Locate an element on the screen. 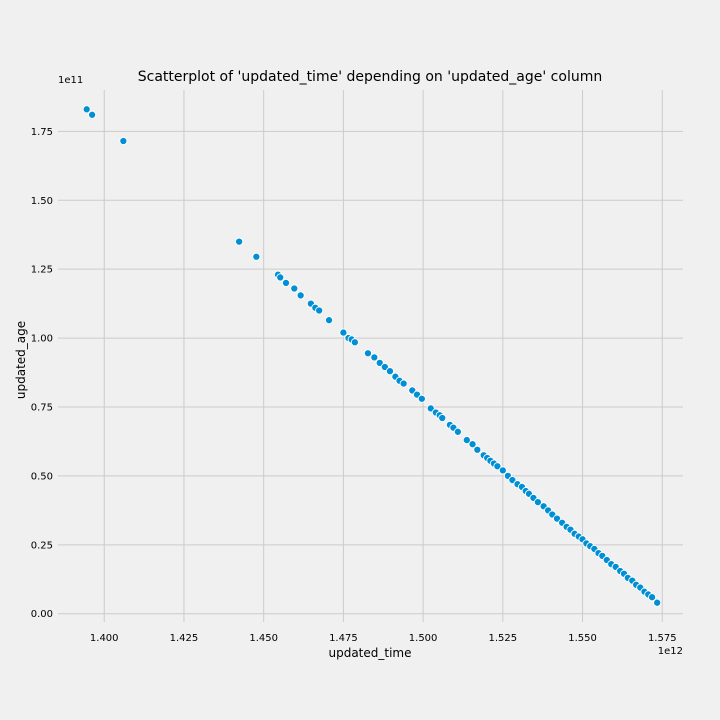 The image size is (720, 720). x-tick-label: 1.425 is located at coordinates (184, 638).